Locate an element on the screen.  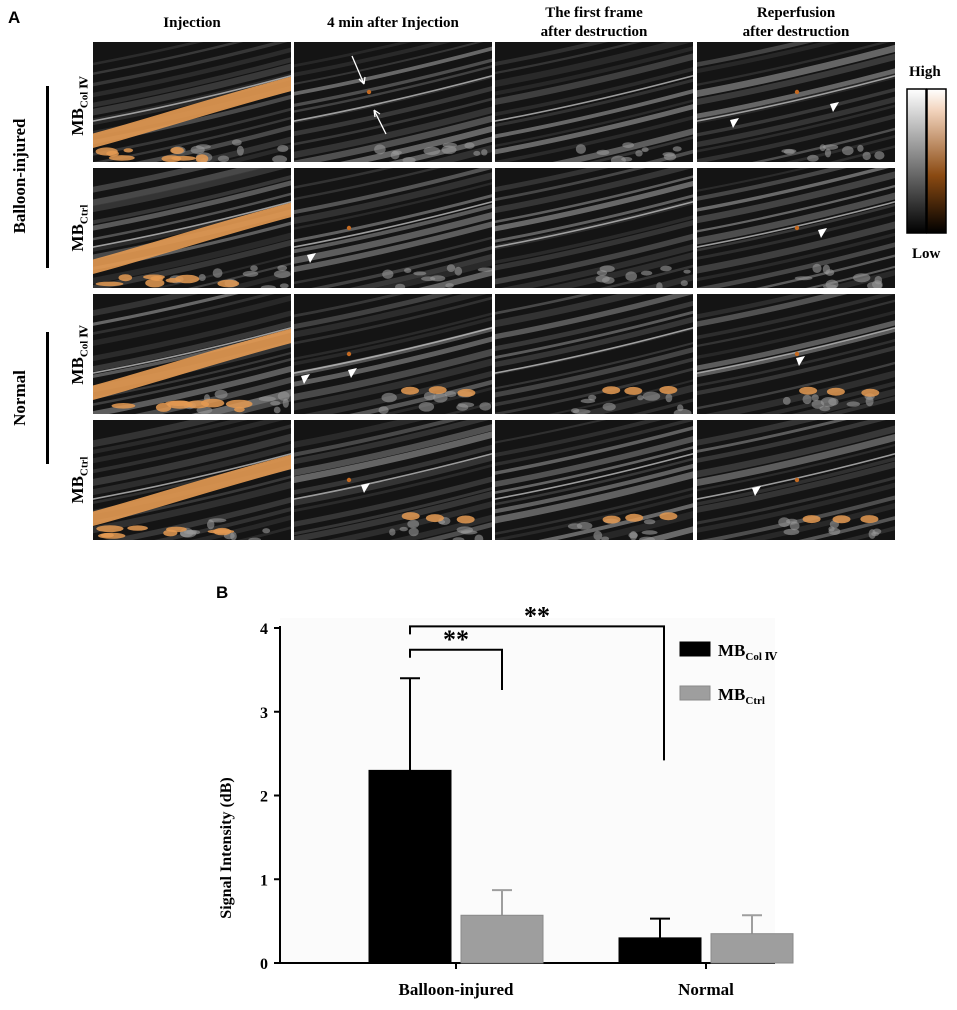
y-tick-label: 4 is located at coordinates (264, 629).